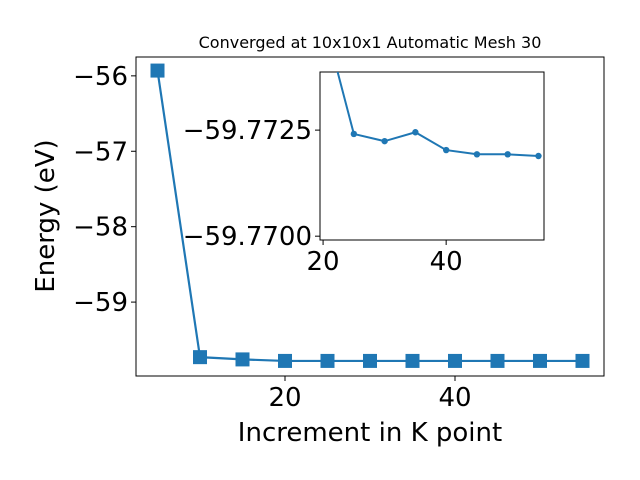  What do you see at coordinates (437, 114) in the screenshot?
I see `data-line` at bounding box center [437, 114].